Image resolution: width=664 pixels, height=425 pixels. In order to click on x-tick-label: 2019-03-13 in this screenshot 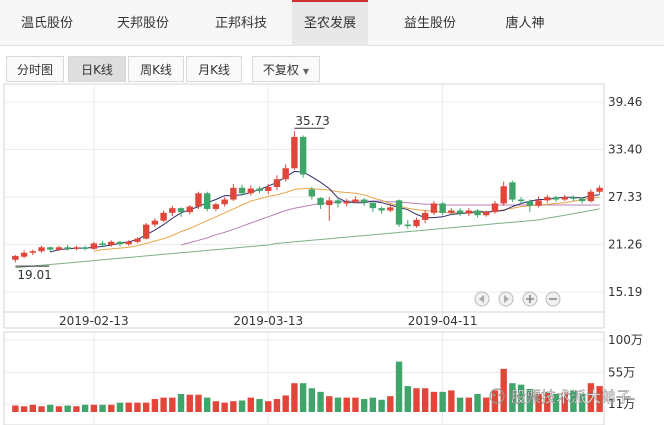, I will do `click(268, 321)`.